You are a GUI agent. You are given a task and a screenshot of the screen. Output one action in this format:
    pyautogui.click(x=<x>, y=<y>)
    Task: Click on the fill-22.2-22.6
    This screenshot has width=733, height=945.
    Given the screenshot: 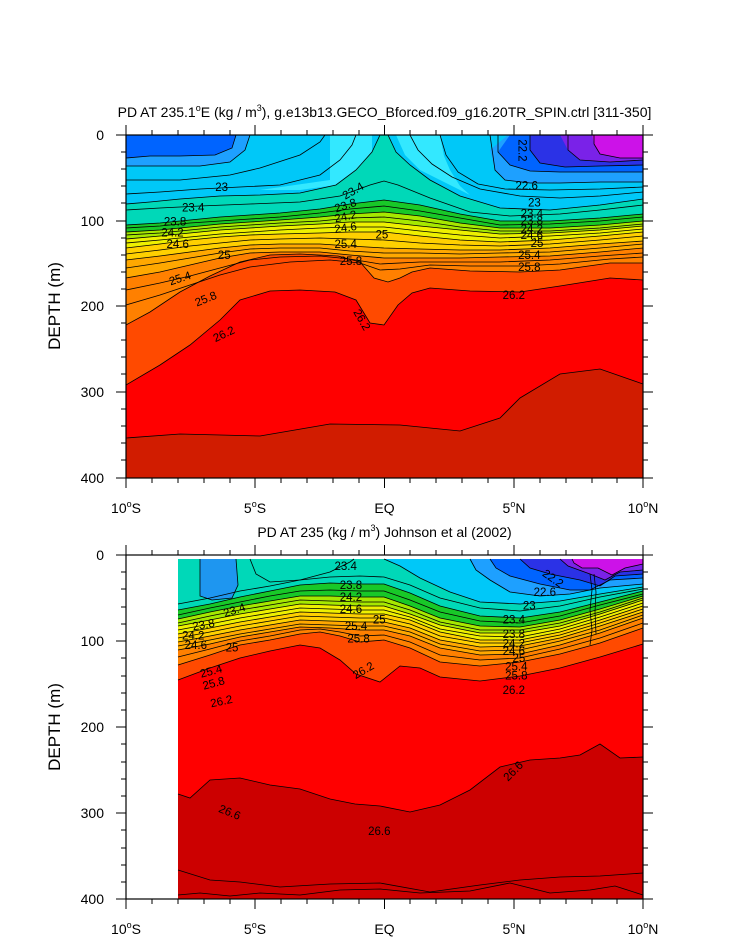 What is the action you would take?
    pyautogui.click(x=365, y=165)
    